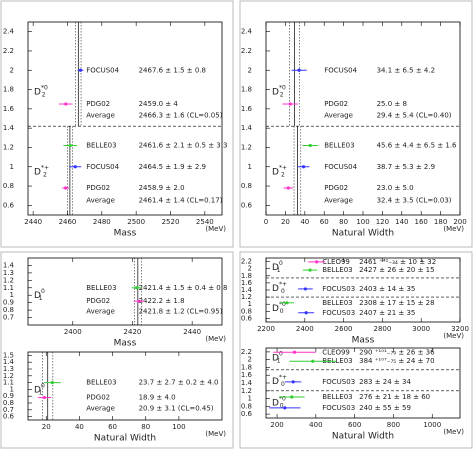  I want to click on y-tick-label: 0.6, so click(9, 205).